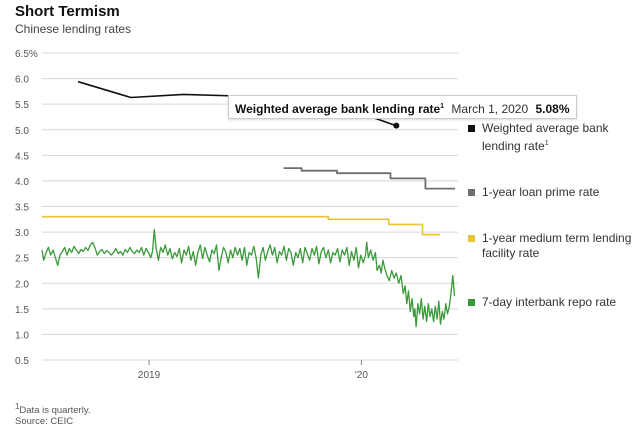 The height and width of the screenshot is (441, 640). Describe the element at coordinates (546, 143) in the screenshot. I see `legend-footnote-marker: 1` at that location.